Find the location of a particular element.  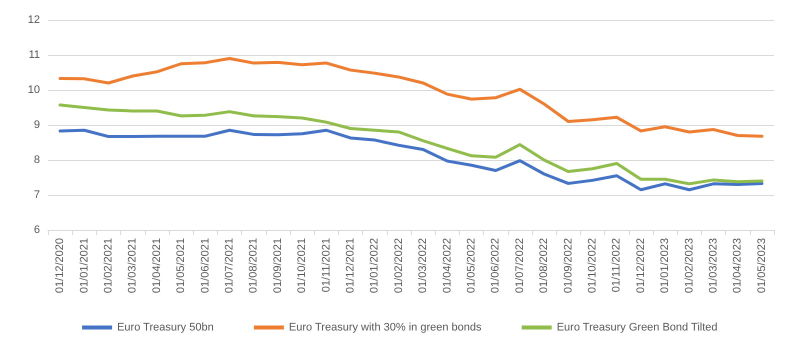

x-tick-label: 01/01/2022 is located at coordinates (374, 266).